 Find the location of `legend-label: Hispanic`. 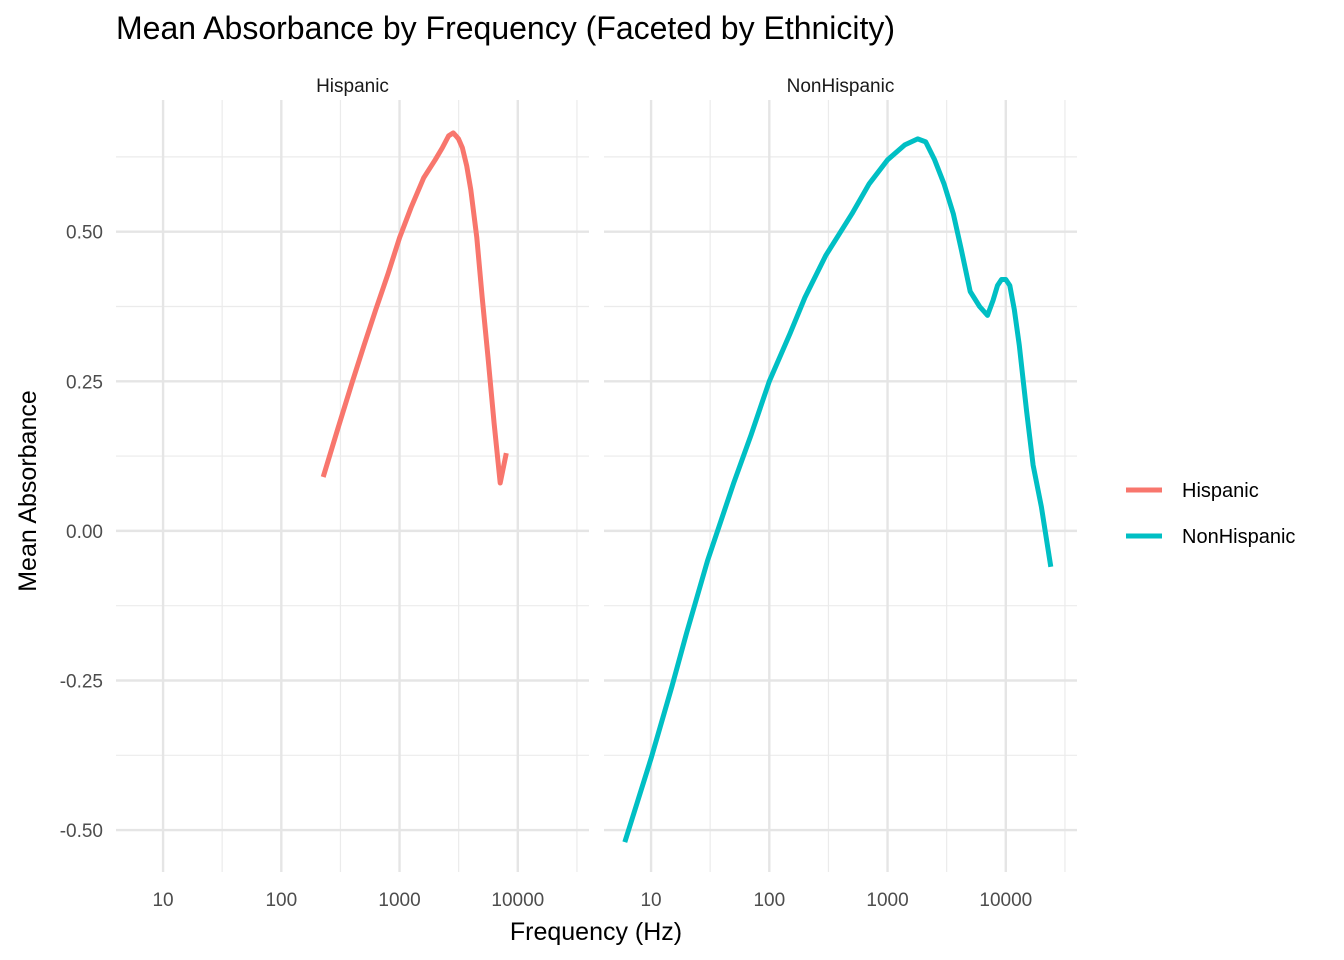

legend-label: Hispanic is located at coordinates (1220, 491).